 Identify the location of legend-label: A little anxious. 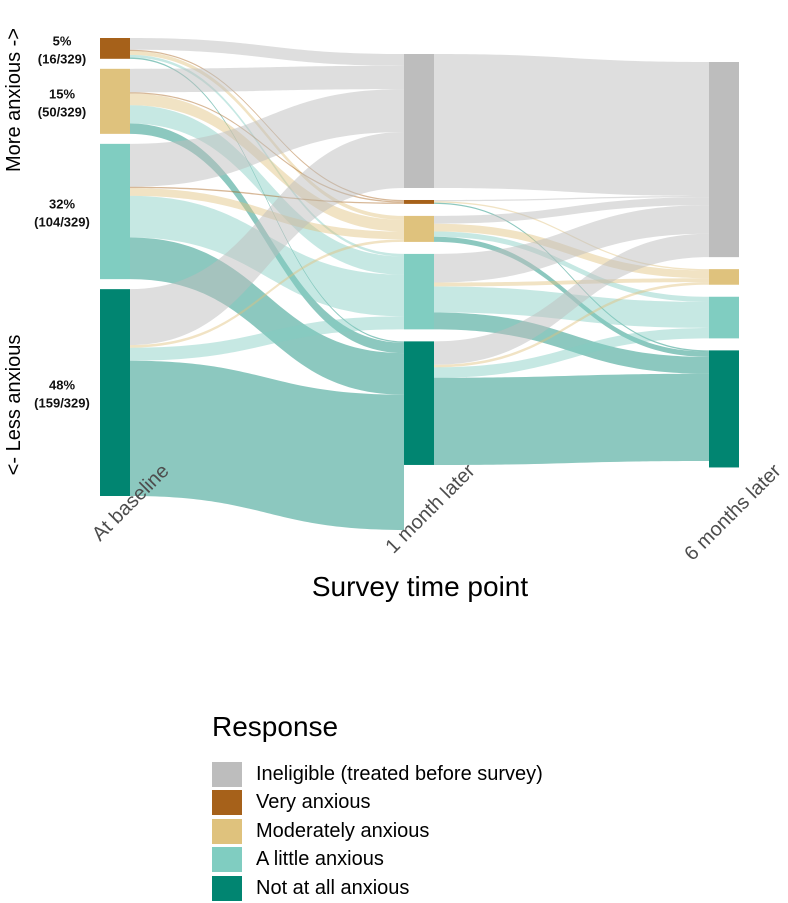
(320, 859).